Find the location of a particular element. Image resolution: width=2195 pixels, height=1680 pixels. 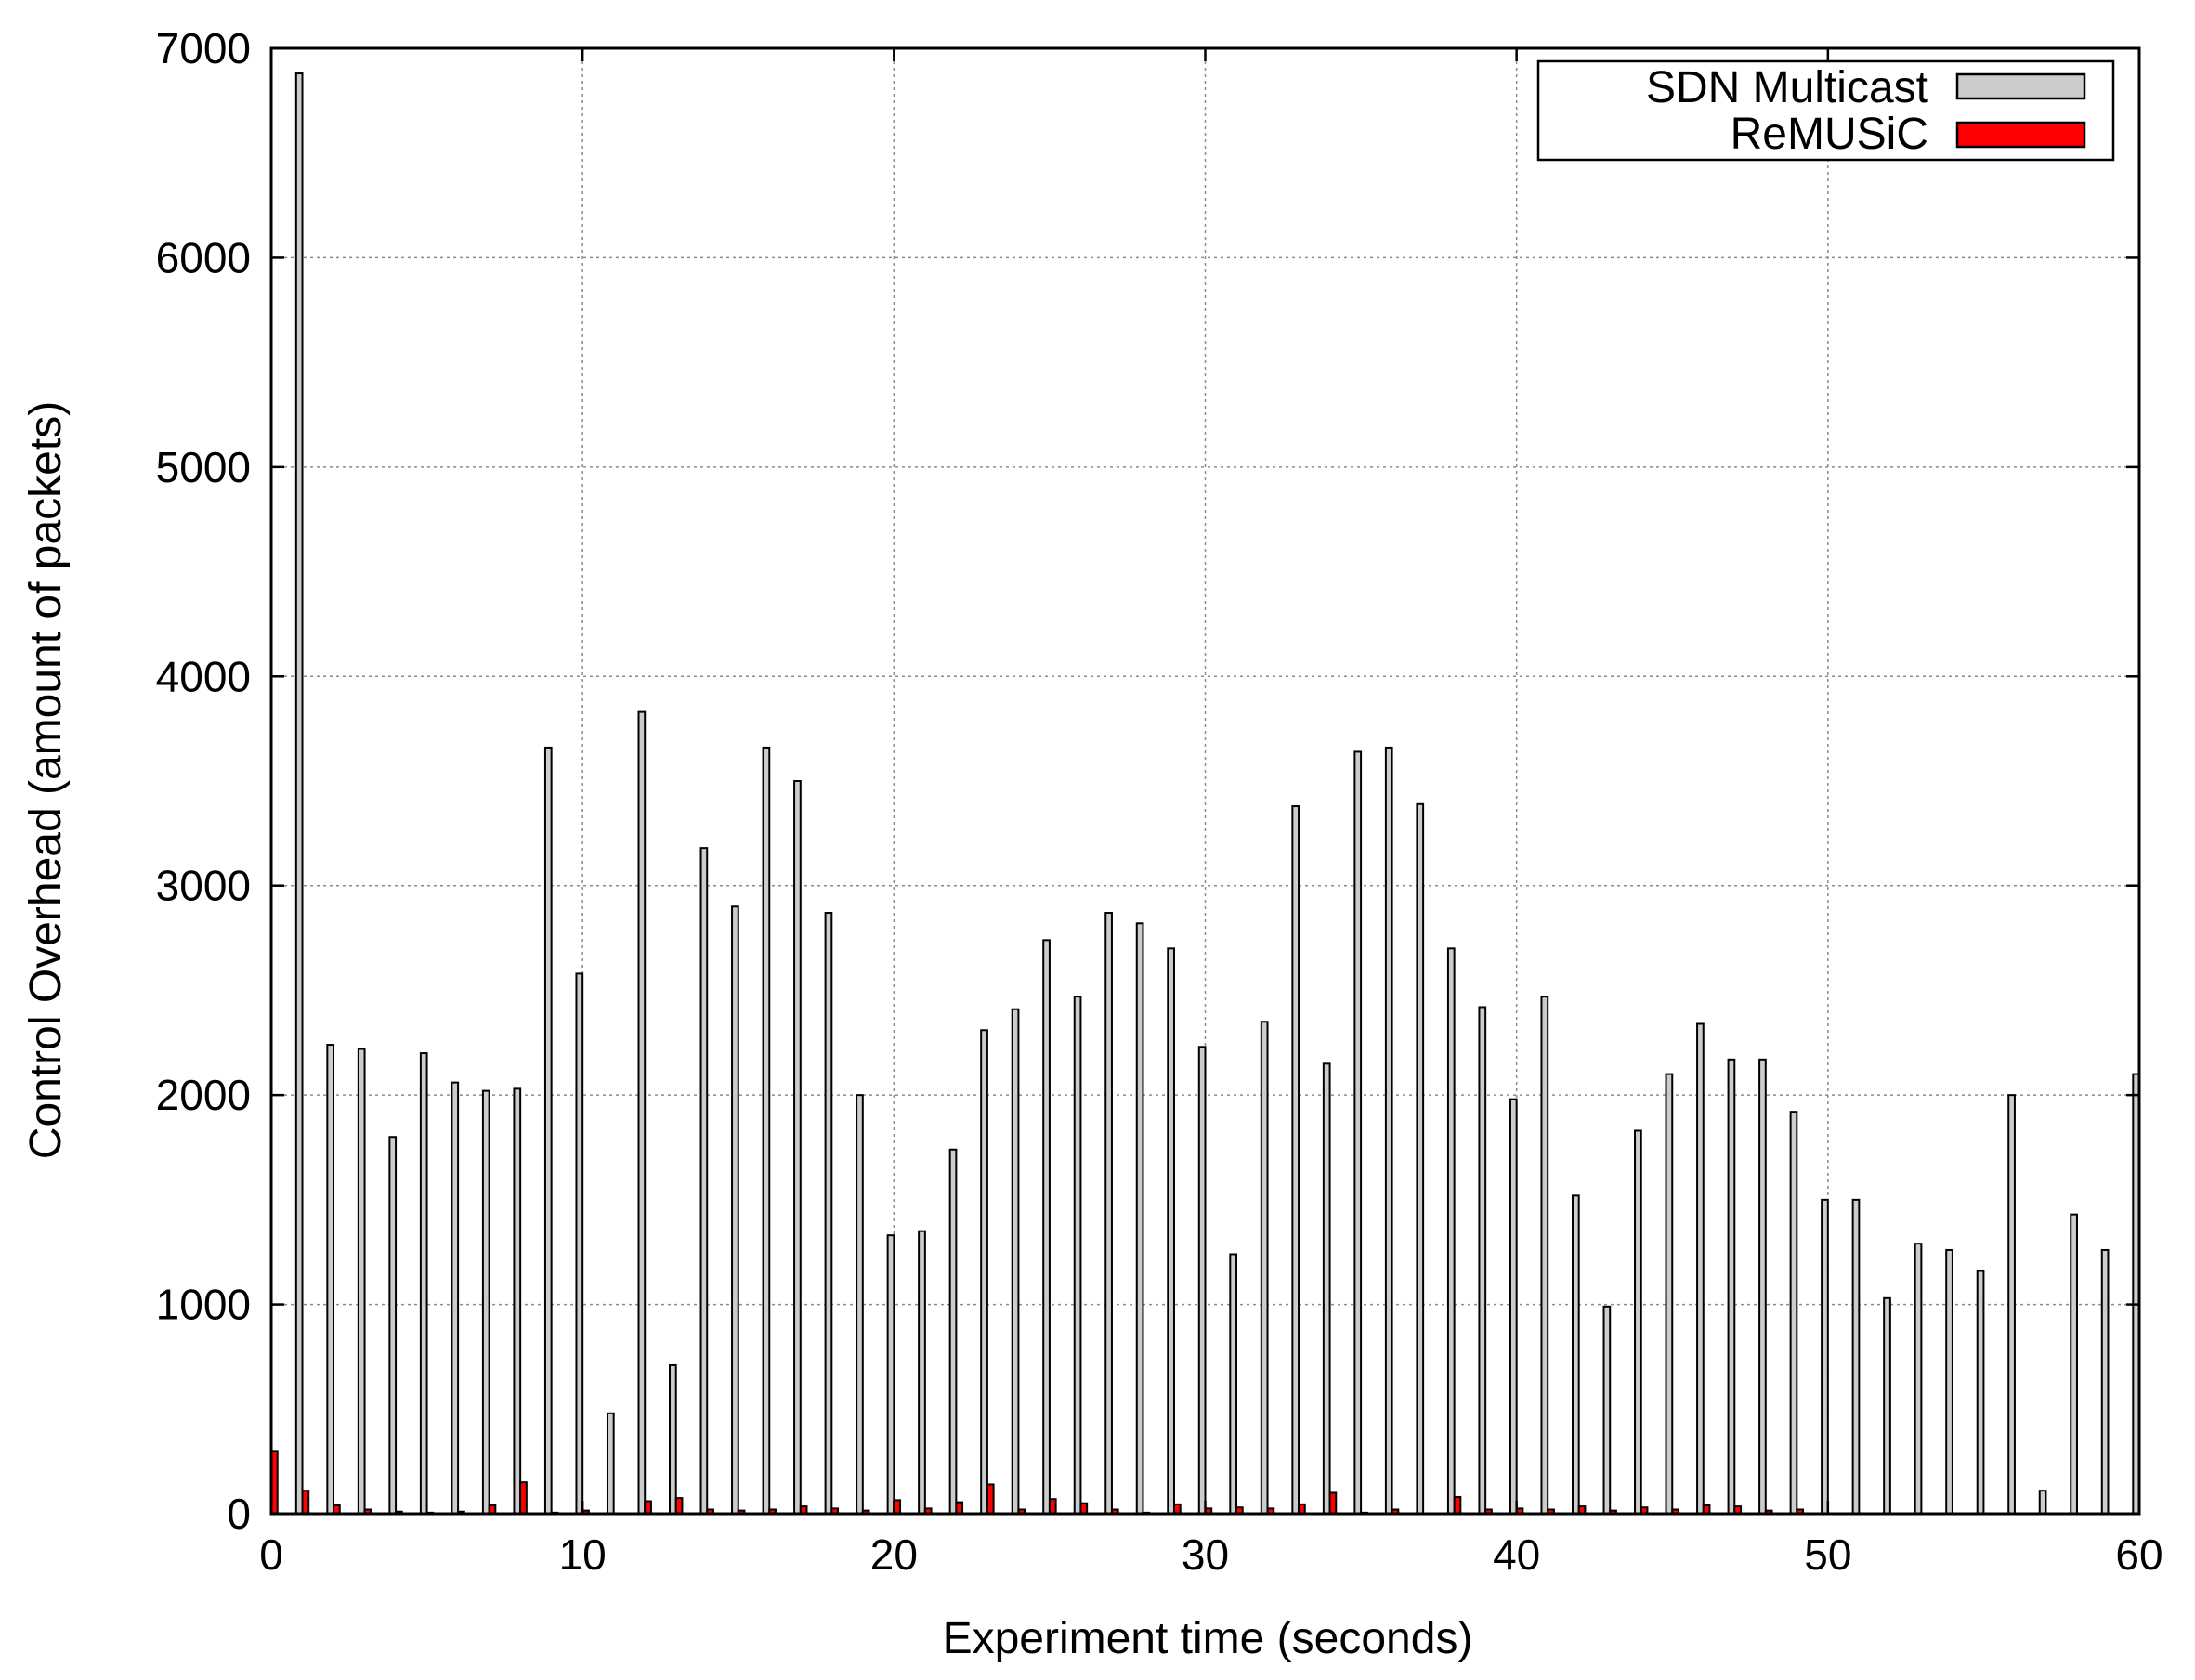

y-tick-label: 5000 is located at coordinates (203, 467).